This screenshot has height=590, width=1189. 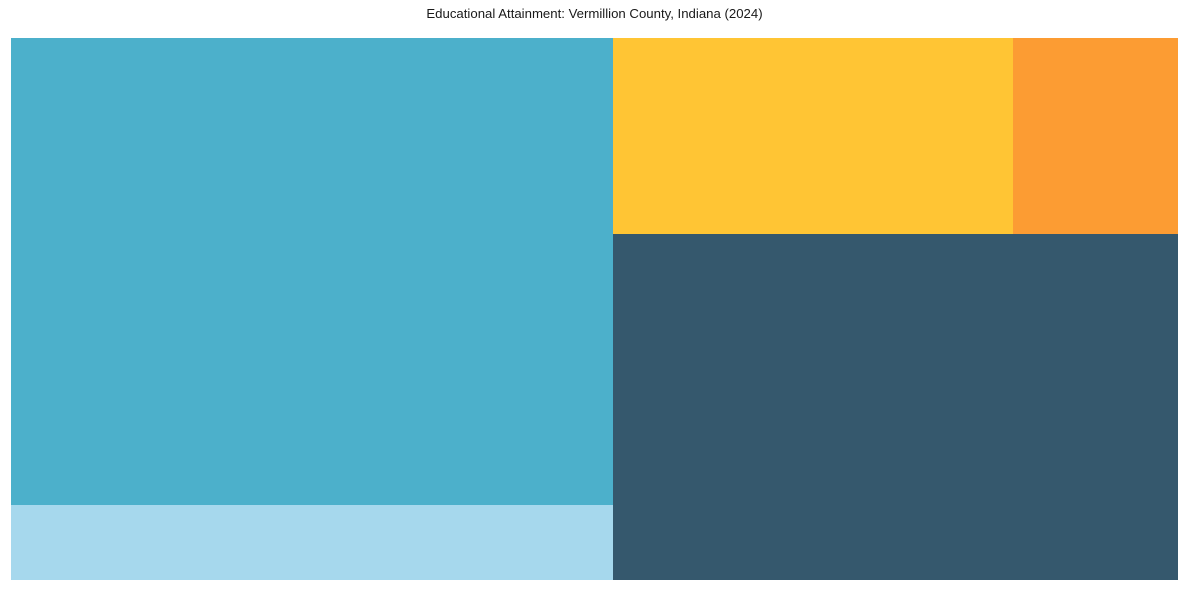 What do you see at coordinates (812, 136) in the screenshot?
I see `treemap-tile-bachelors-degree: Bachelor's degree` at bounding box center [812, 136].